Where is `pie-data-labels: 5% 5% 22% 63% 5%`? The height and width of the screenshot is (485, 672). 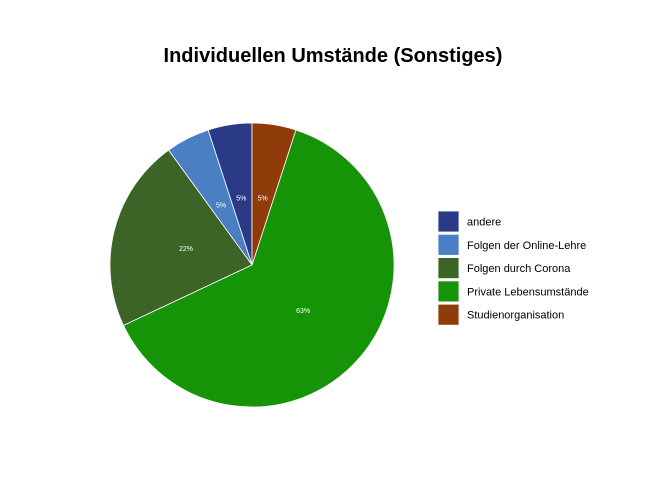 pie-data-labels: 5% 5% 22% 63% 5% is located at coordinates (244, 255).